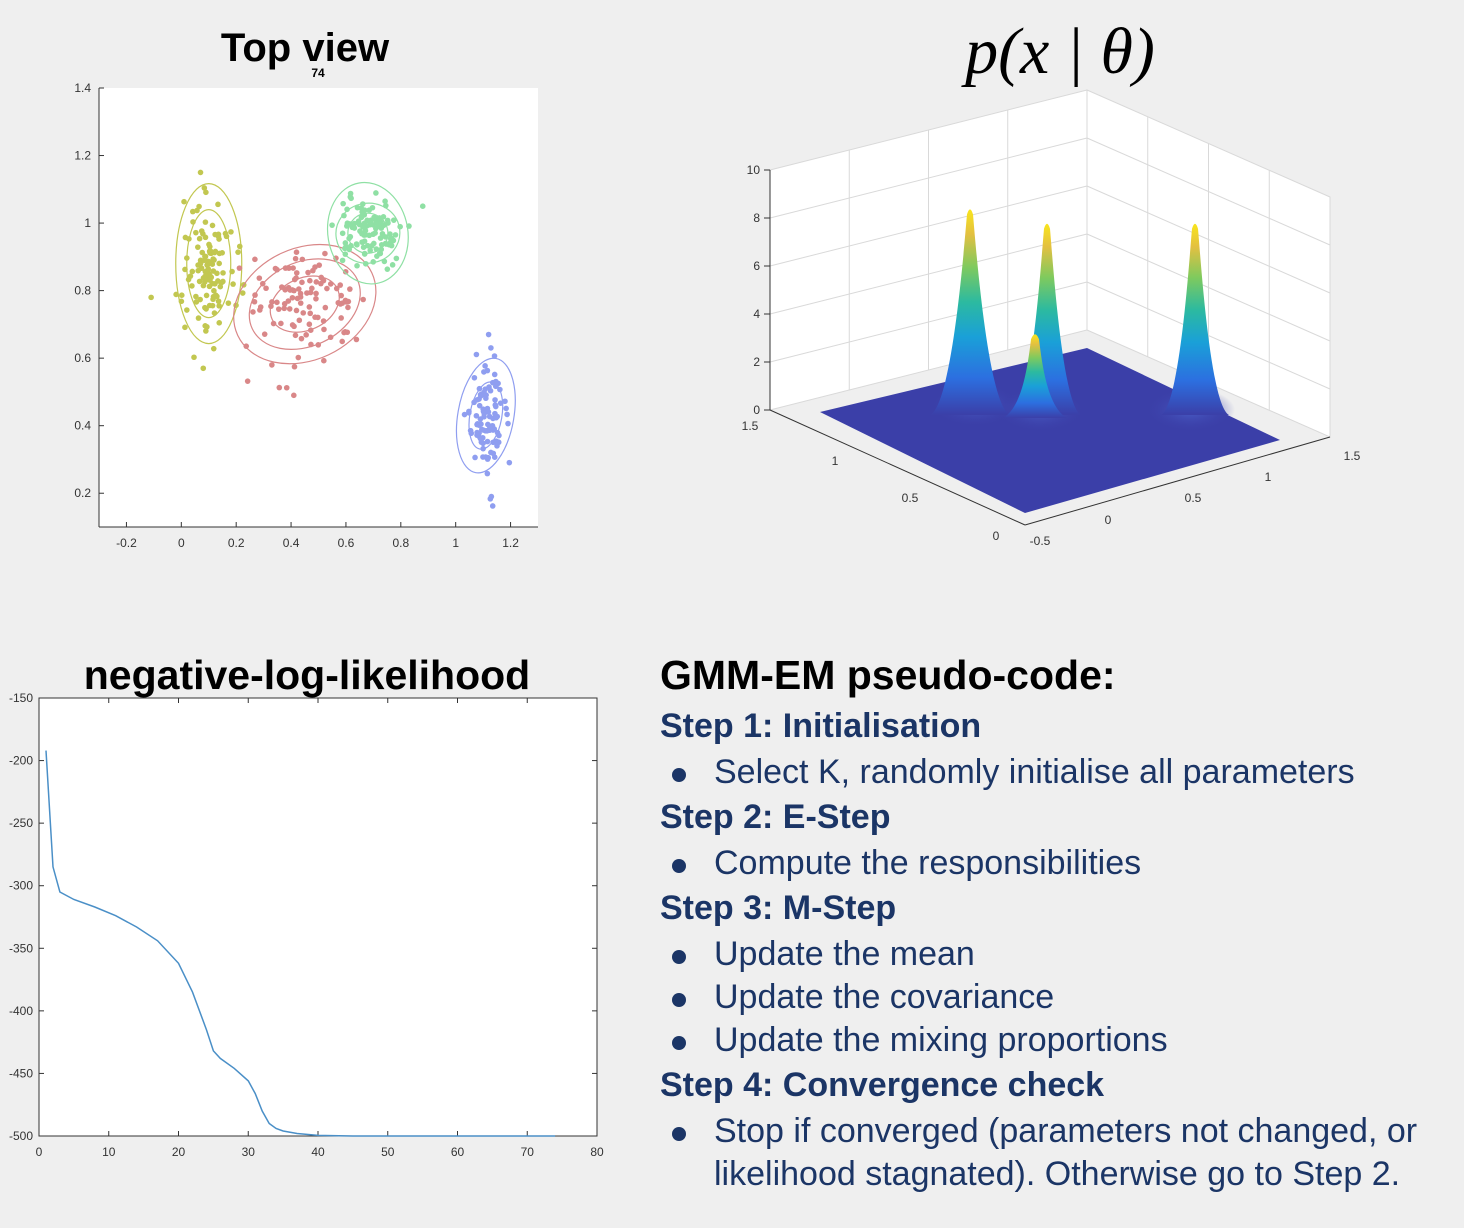 The image size is (1464, 1228). Describe the element at coordinates (236, 543) in the screenshot. I see `scatter-x-tick-label: 0.2` at that location.